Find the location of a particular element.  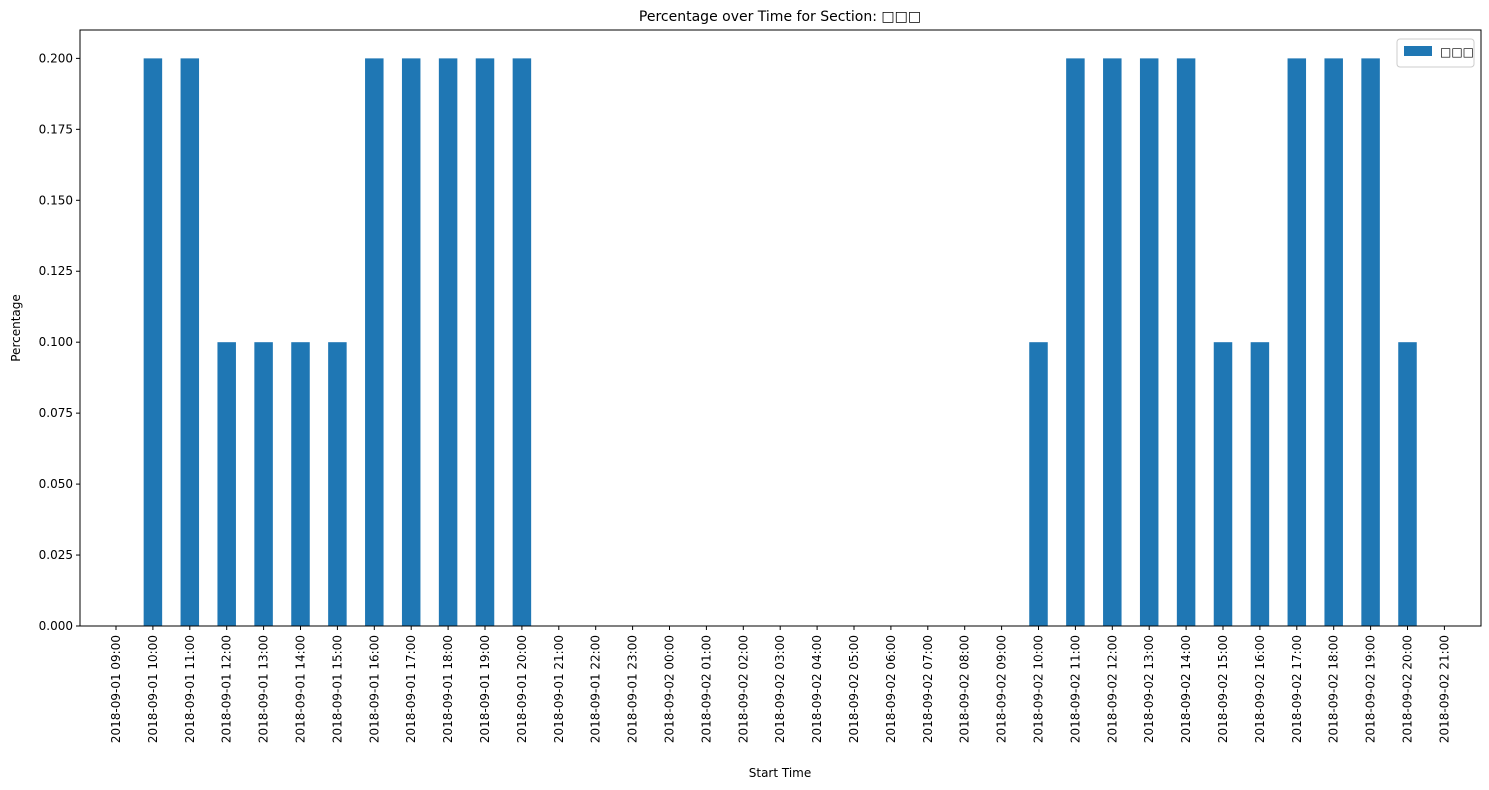

x-tick-label: 2018-09-02 19:00 is located at coordinates (1371, 689).